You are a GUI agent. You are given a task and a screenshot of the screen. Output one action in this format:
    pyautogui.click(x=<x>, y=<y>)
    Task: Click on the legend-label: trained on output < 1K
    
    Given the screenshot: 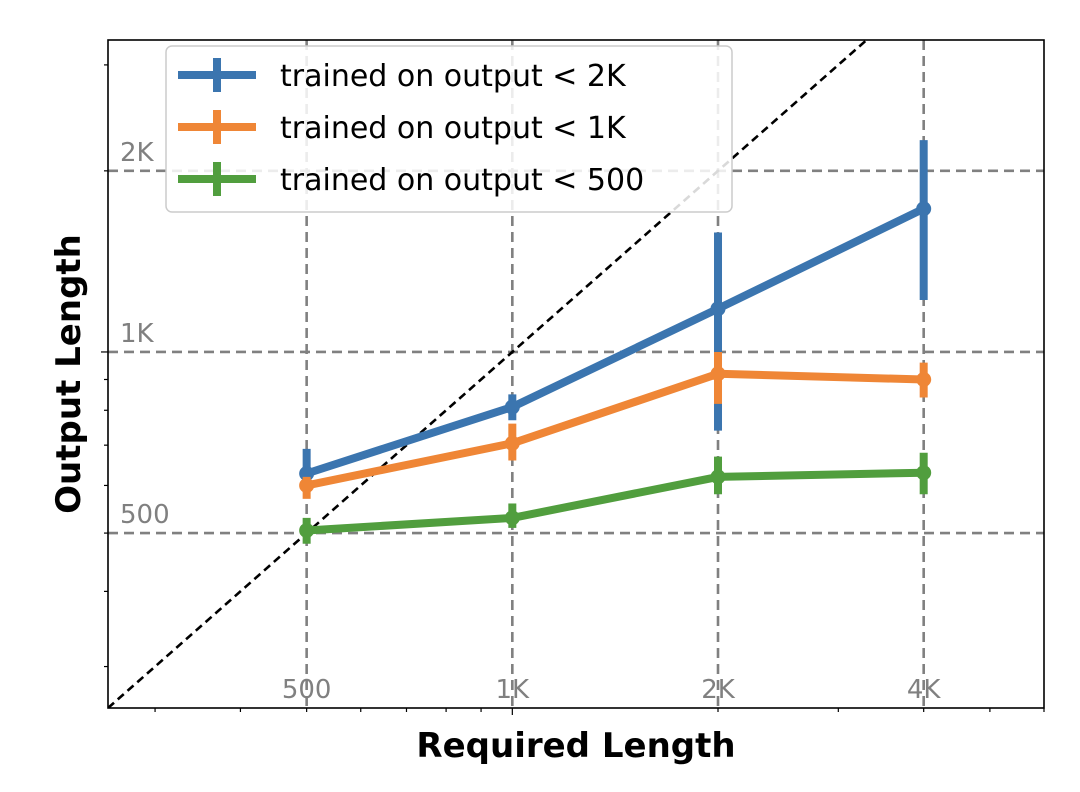 What is the action you would take?
    pyautogui.click(x=453, y=128)
    